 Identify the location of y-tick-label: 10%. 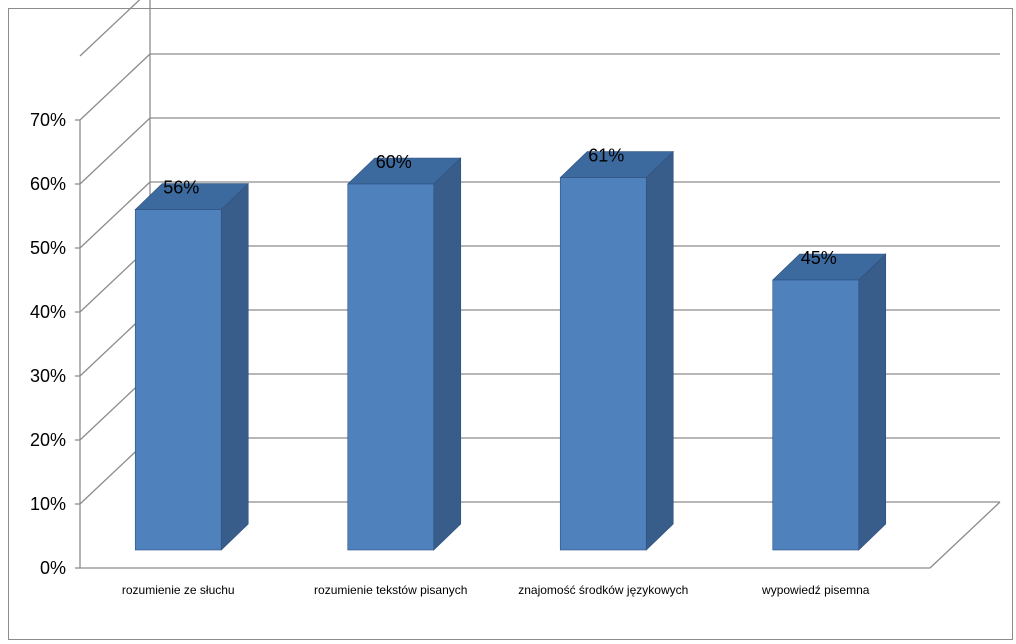
(48, 504).